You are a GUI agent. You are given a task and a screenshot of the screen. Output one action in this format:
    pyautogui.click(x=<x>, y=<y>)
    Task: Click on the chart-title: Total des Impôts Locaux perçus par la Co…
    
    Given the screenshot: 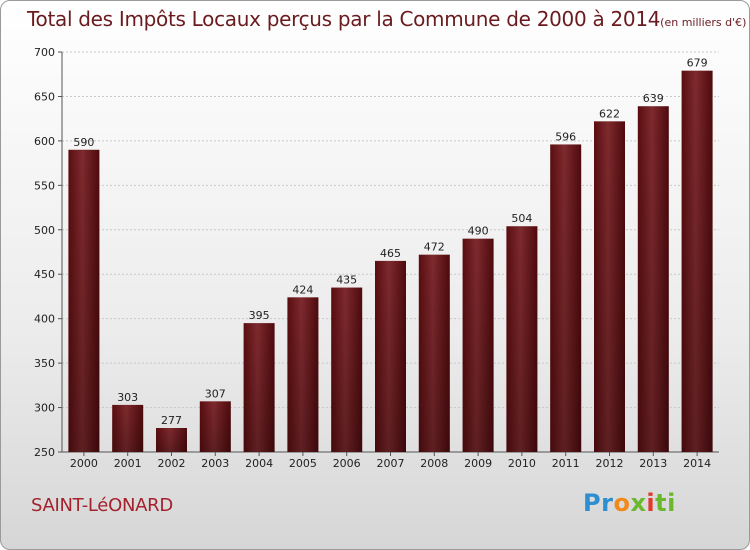 What is the action you would take?
    pyautogui.click(x=386, y=19)
    